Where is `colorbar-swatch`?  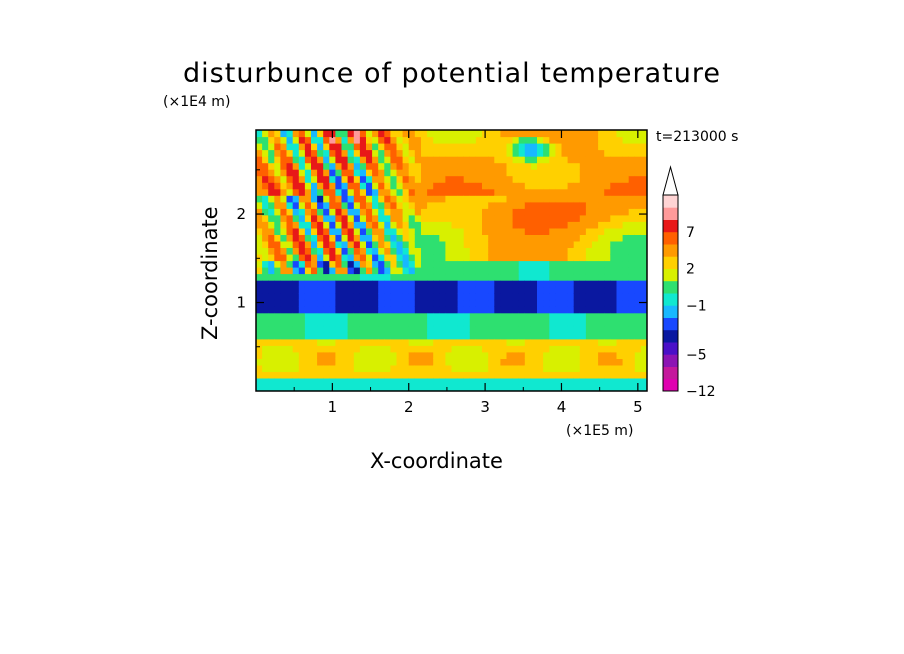
colorbar-swatch is located at coordinates (670, 324).